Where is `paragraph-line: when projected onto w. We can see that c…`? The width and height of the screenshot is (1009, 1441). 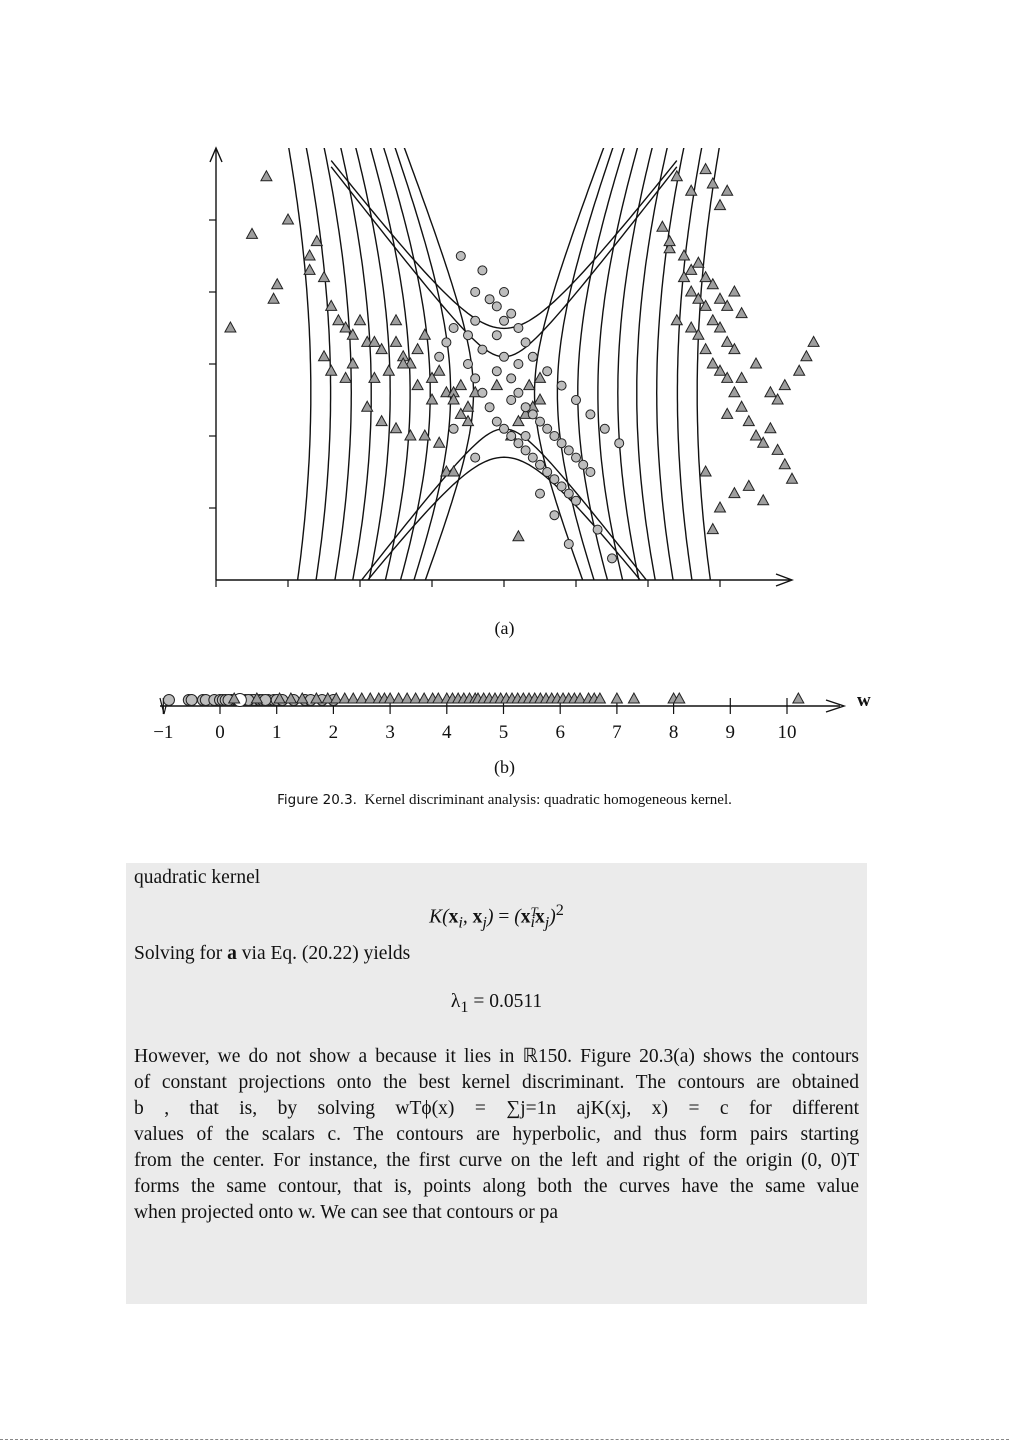 paragraph-line: when projected onto w. We can see that c… is located at coordinates (346, 1213).